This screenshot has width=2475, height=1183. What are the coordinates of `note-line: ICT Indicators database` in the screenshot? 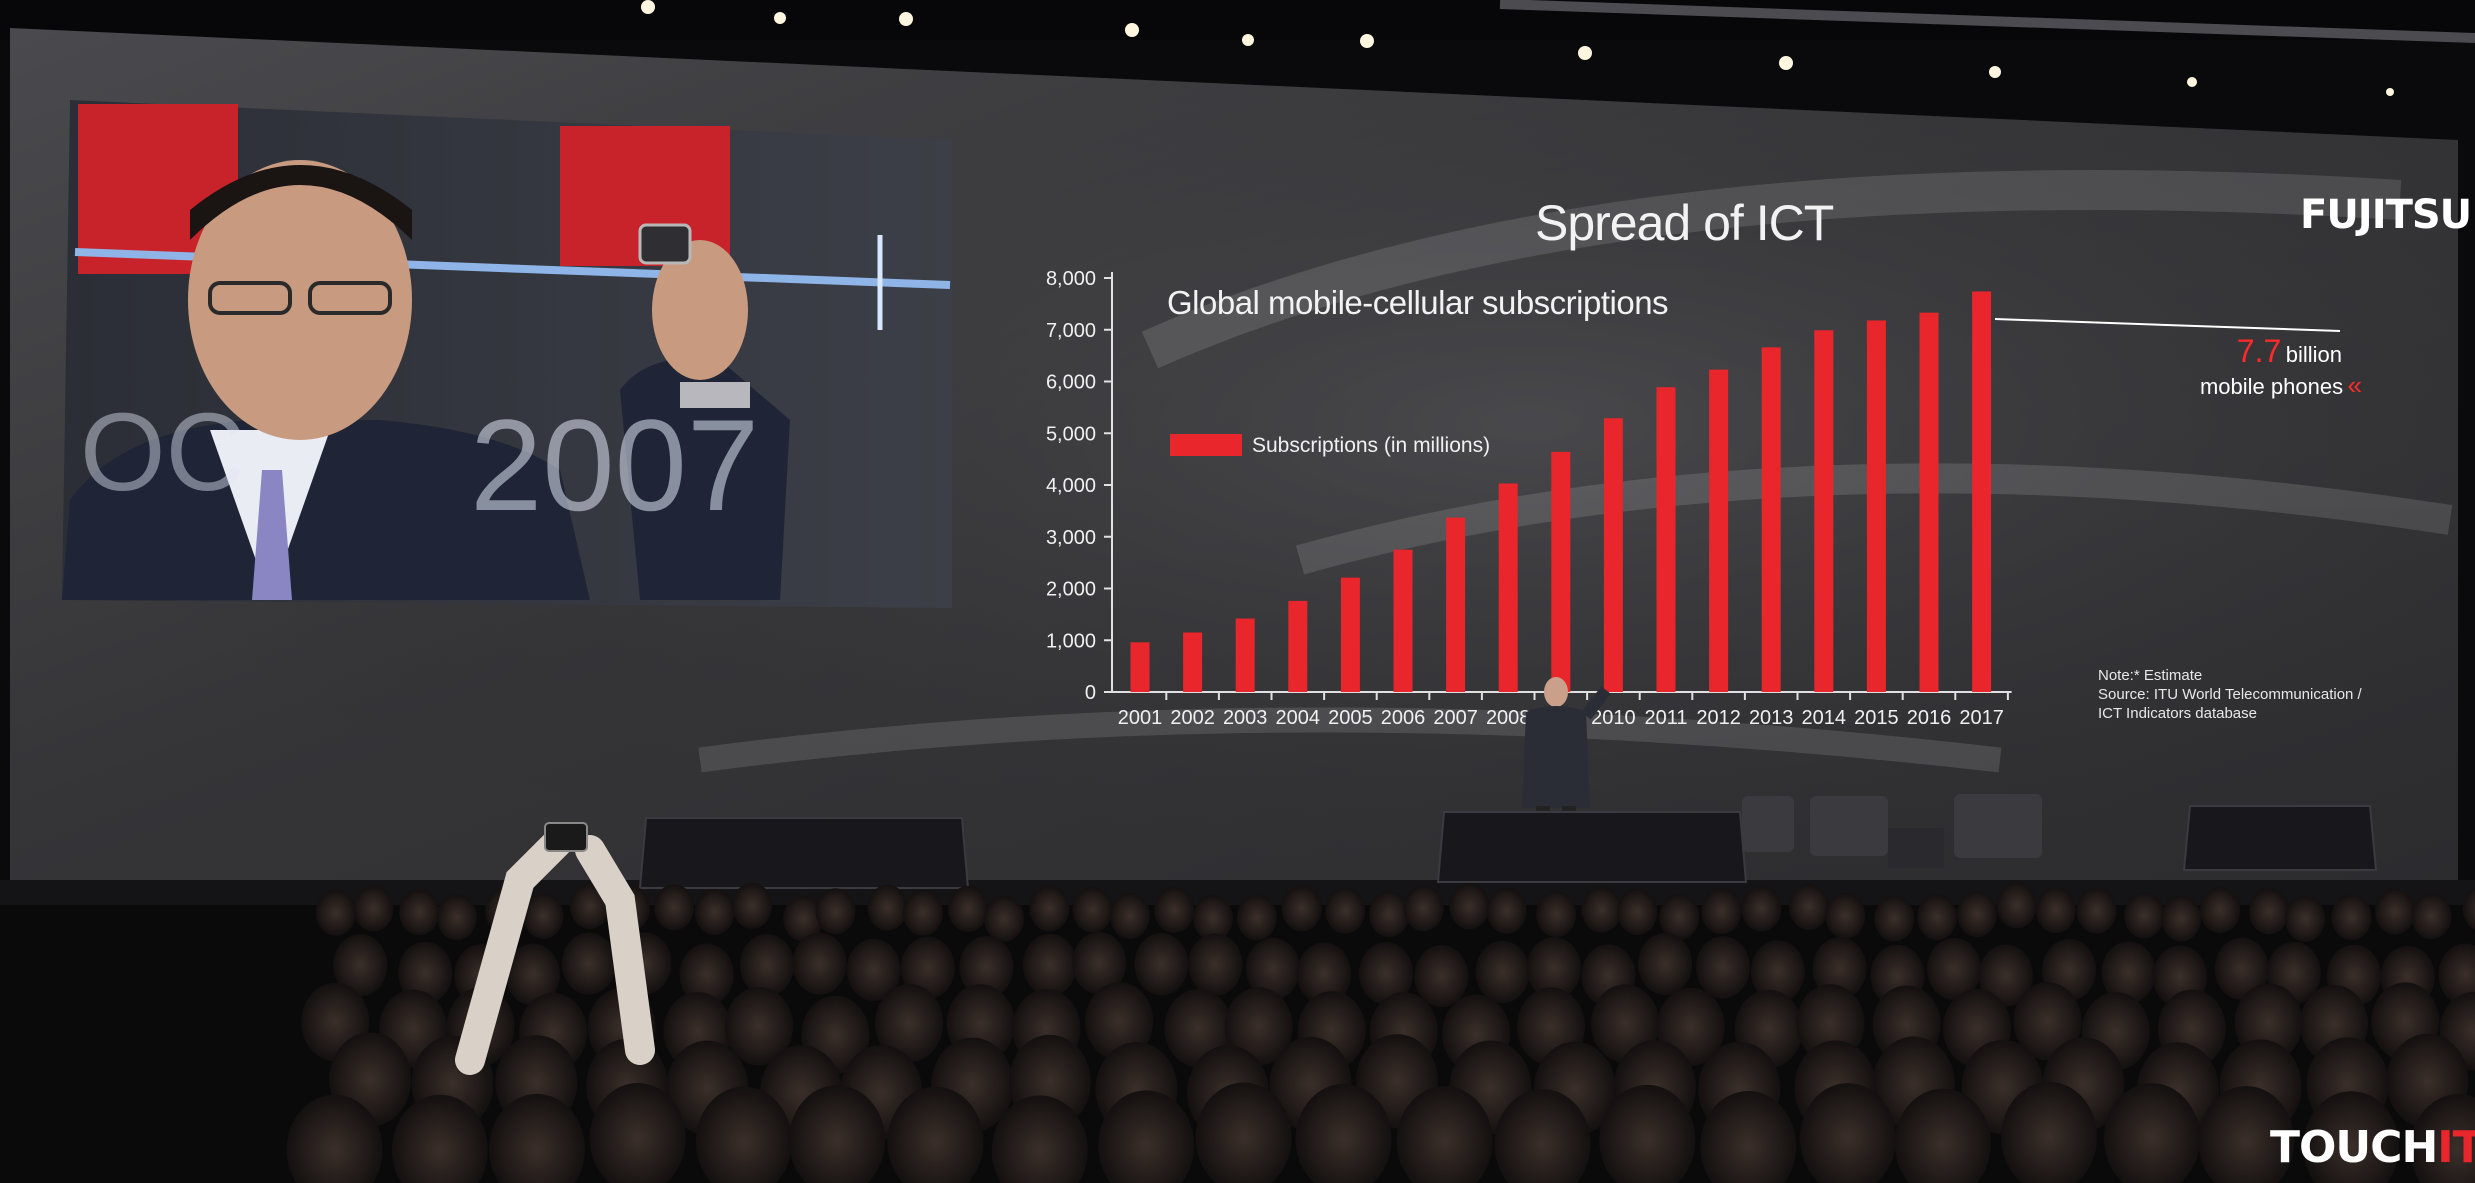 It's located at (2177, 713).